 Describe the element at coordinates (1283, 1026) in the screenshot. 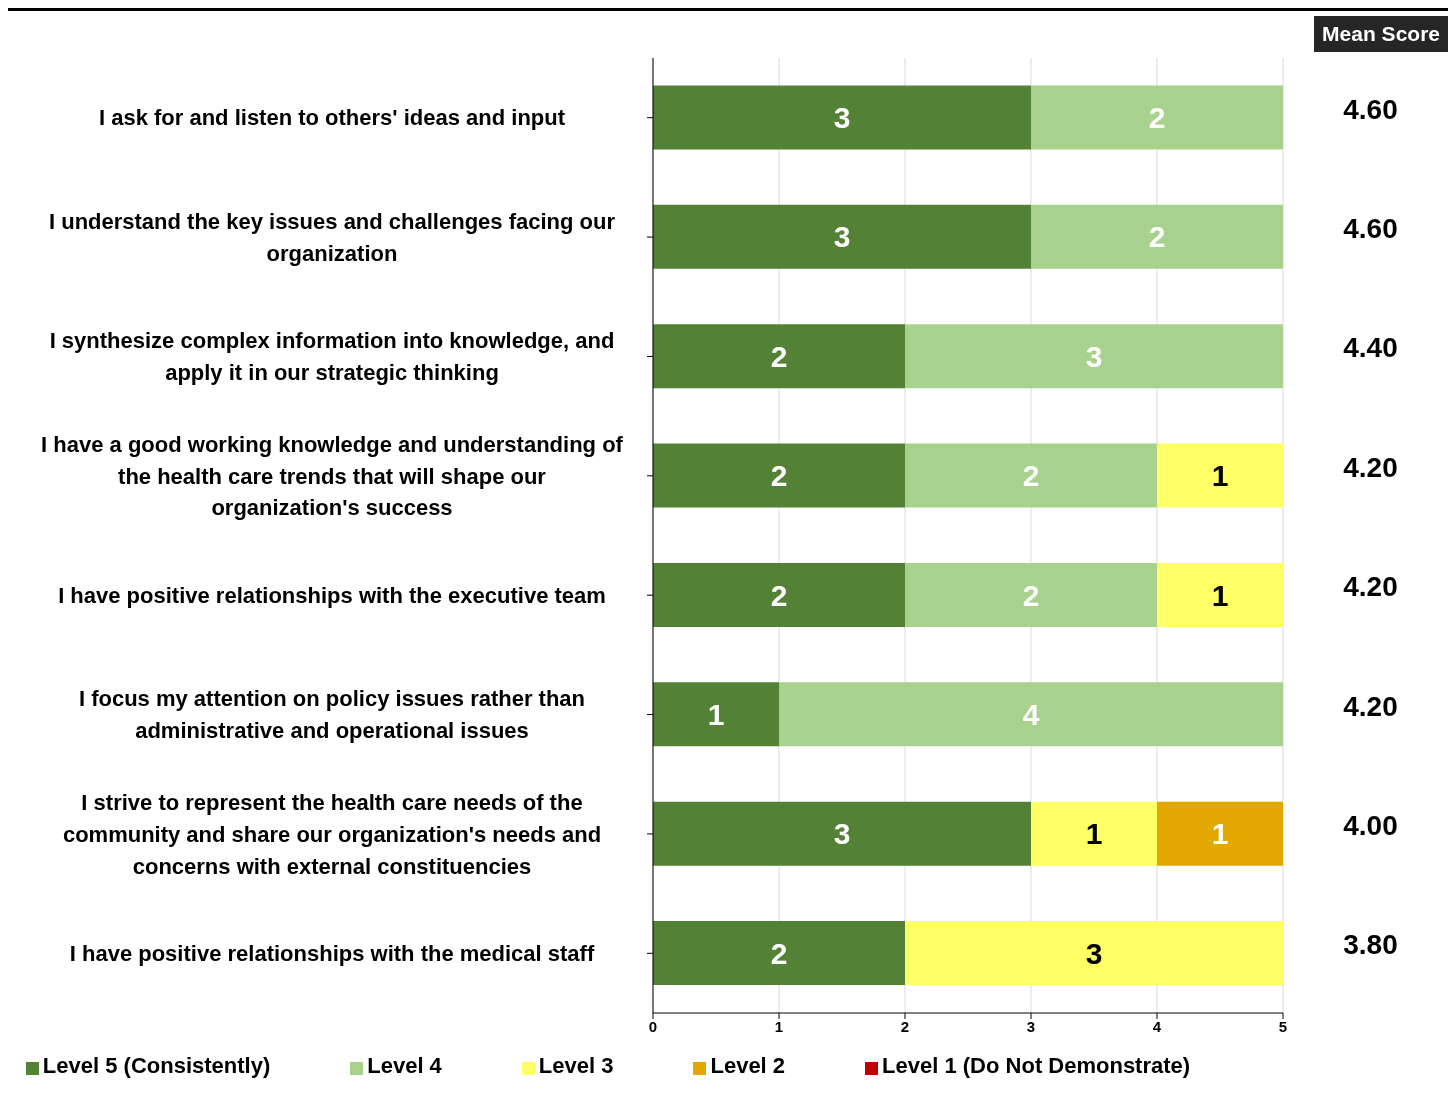

I see `x-tick-label: 5` at that location.